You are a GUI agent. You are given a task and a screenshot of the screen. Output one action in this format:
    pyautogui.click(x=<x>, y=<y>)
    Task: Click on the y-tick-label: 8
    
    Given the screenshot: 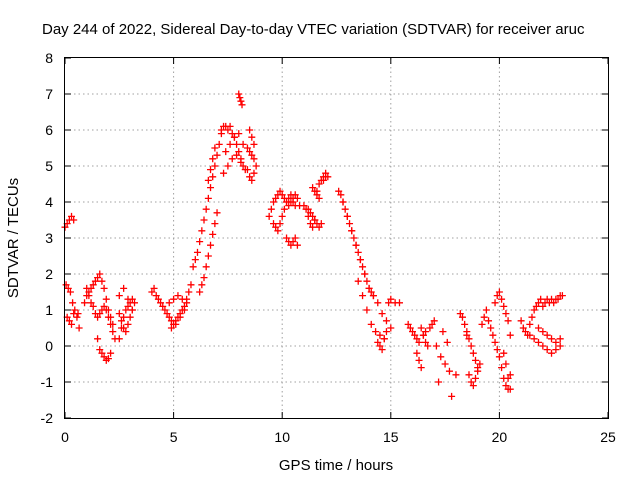 What is the action you would take?
    pyautogui.click(x=49, y=58)
    